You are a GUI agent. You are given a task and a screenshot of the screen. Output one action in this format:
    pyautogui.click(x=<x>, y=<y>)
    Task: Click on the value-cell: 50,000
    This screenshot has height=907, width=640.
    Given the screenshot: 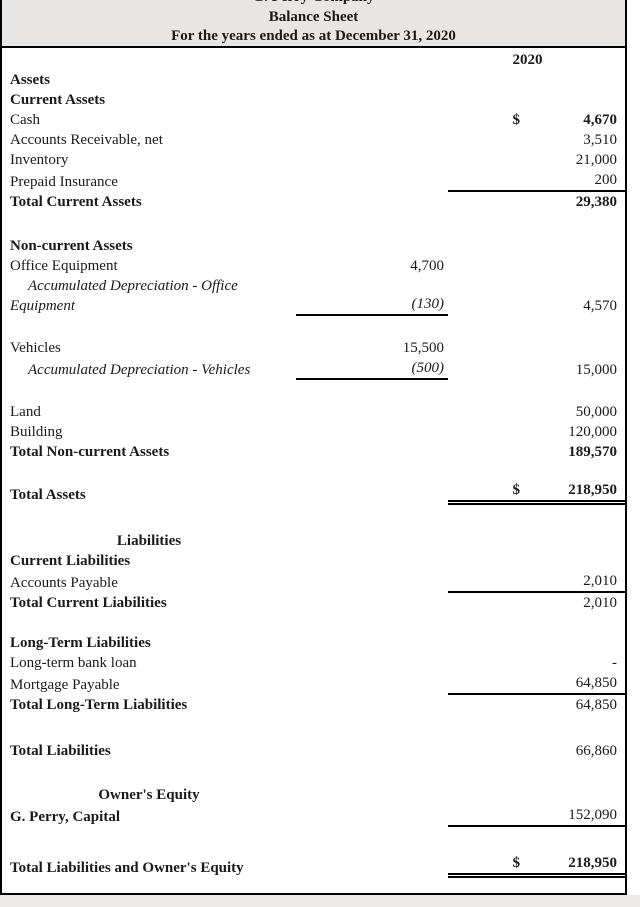 What is the action you would take?
    pyautogui.click(x=536, y=412)
    